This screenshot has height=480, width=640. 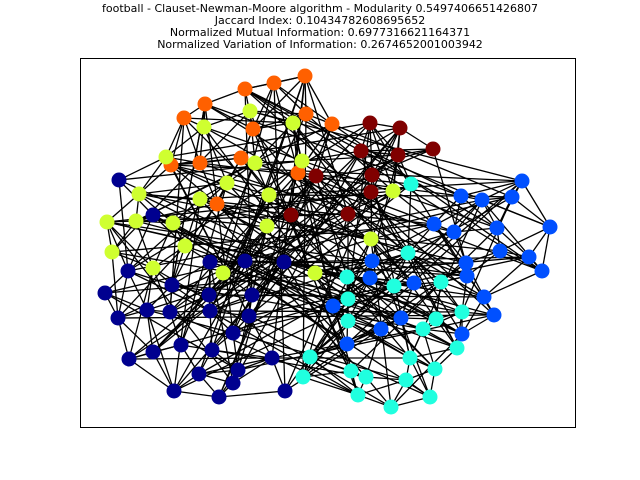 What do you see at coordinates (320, 20) in the screenshot?
I see `title-line-jaccard: Jaccard Index: 0.10434782608695652` at bounding box center [320, 20].